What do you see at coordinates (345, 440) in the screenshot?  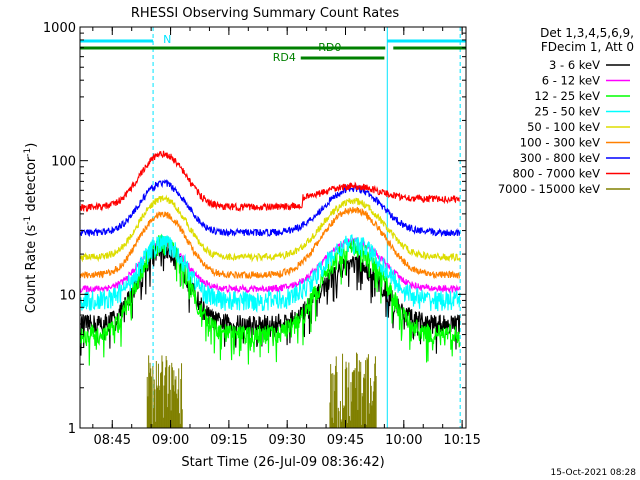 I see `x-tick-label-4: 09:45` at bounding box center [345, 440].